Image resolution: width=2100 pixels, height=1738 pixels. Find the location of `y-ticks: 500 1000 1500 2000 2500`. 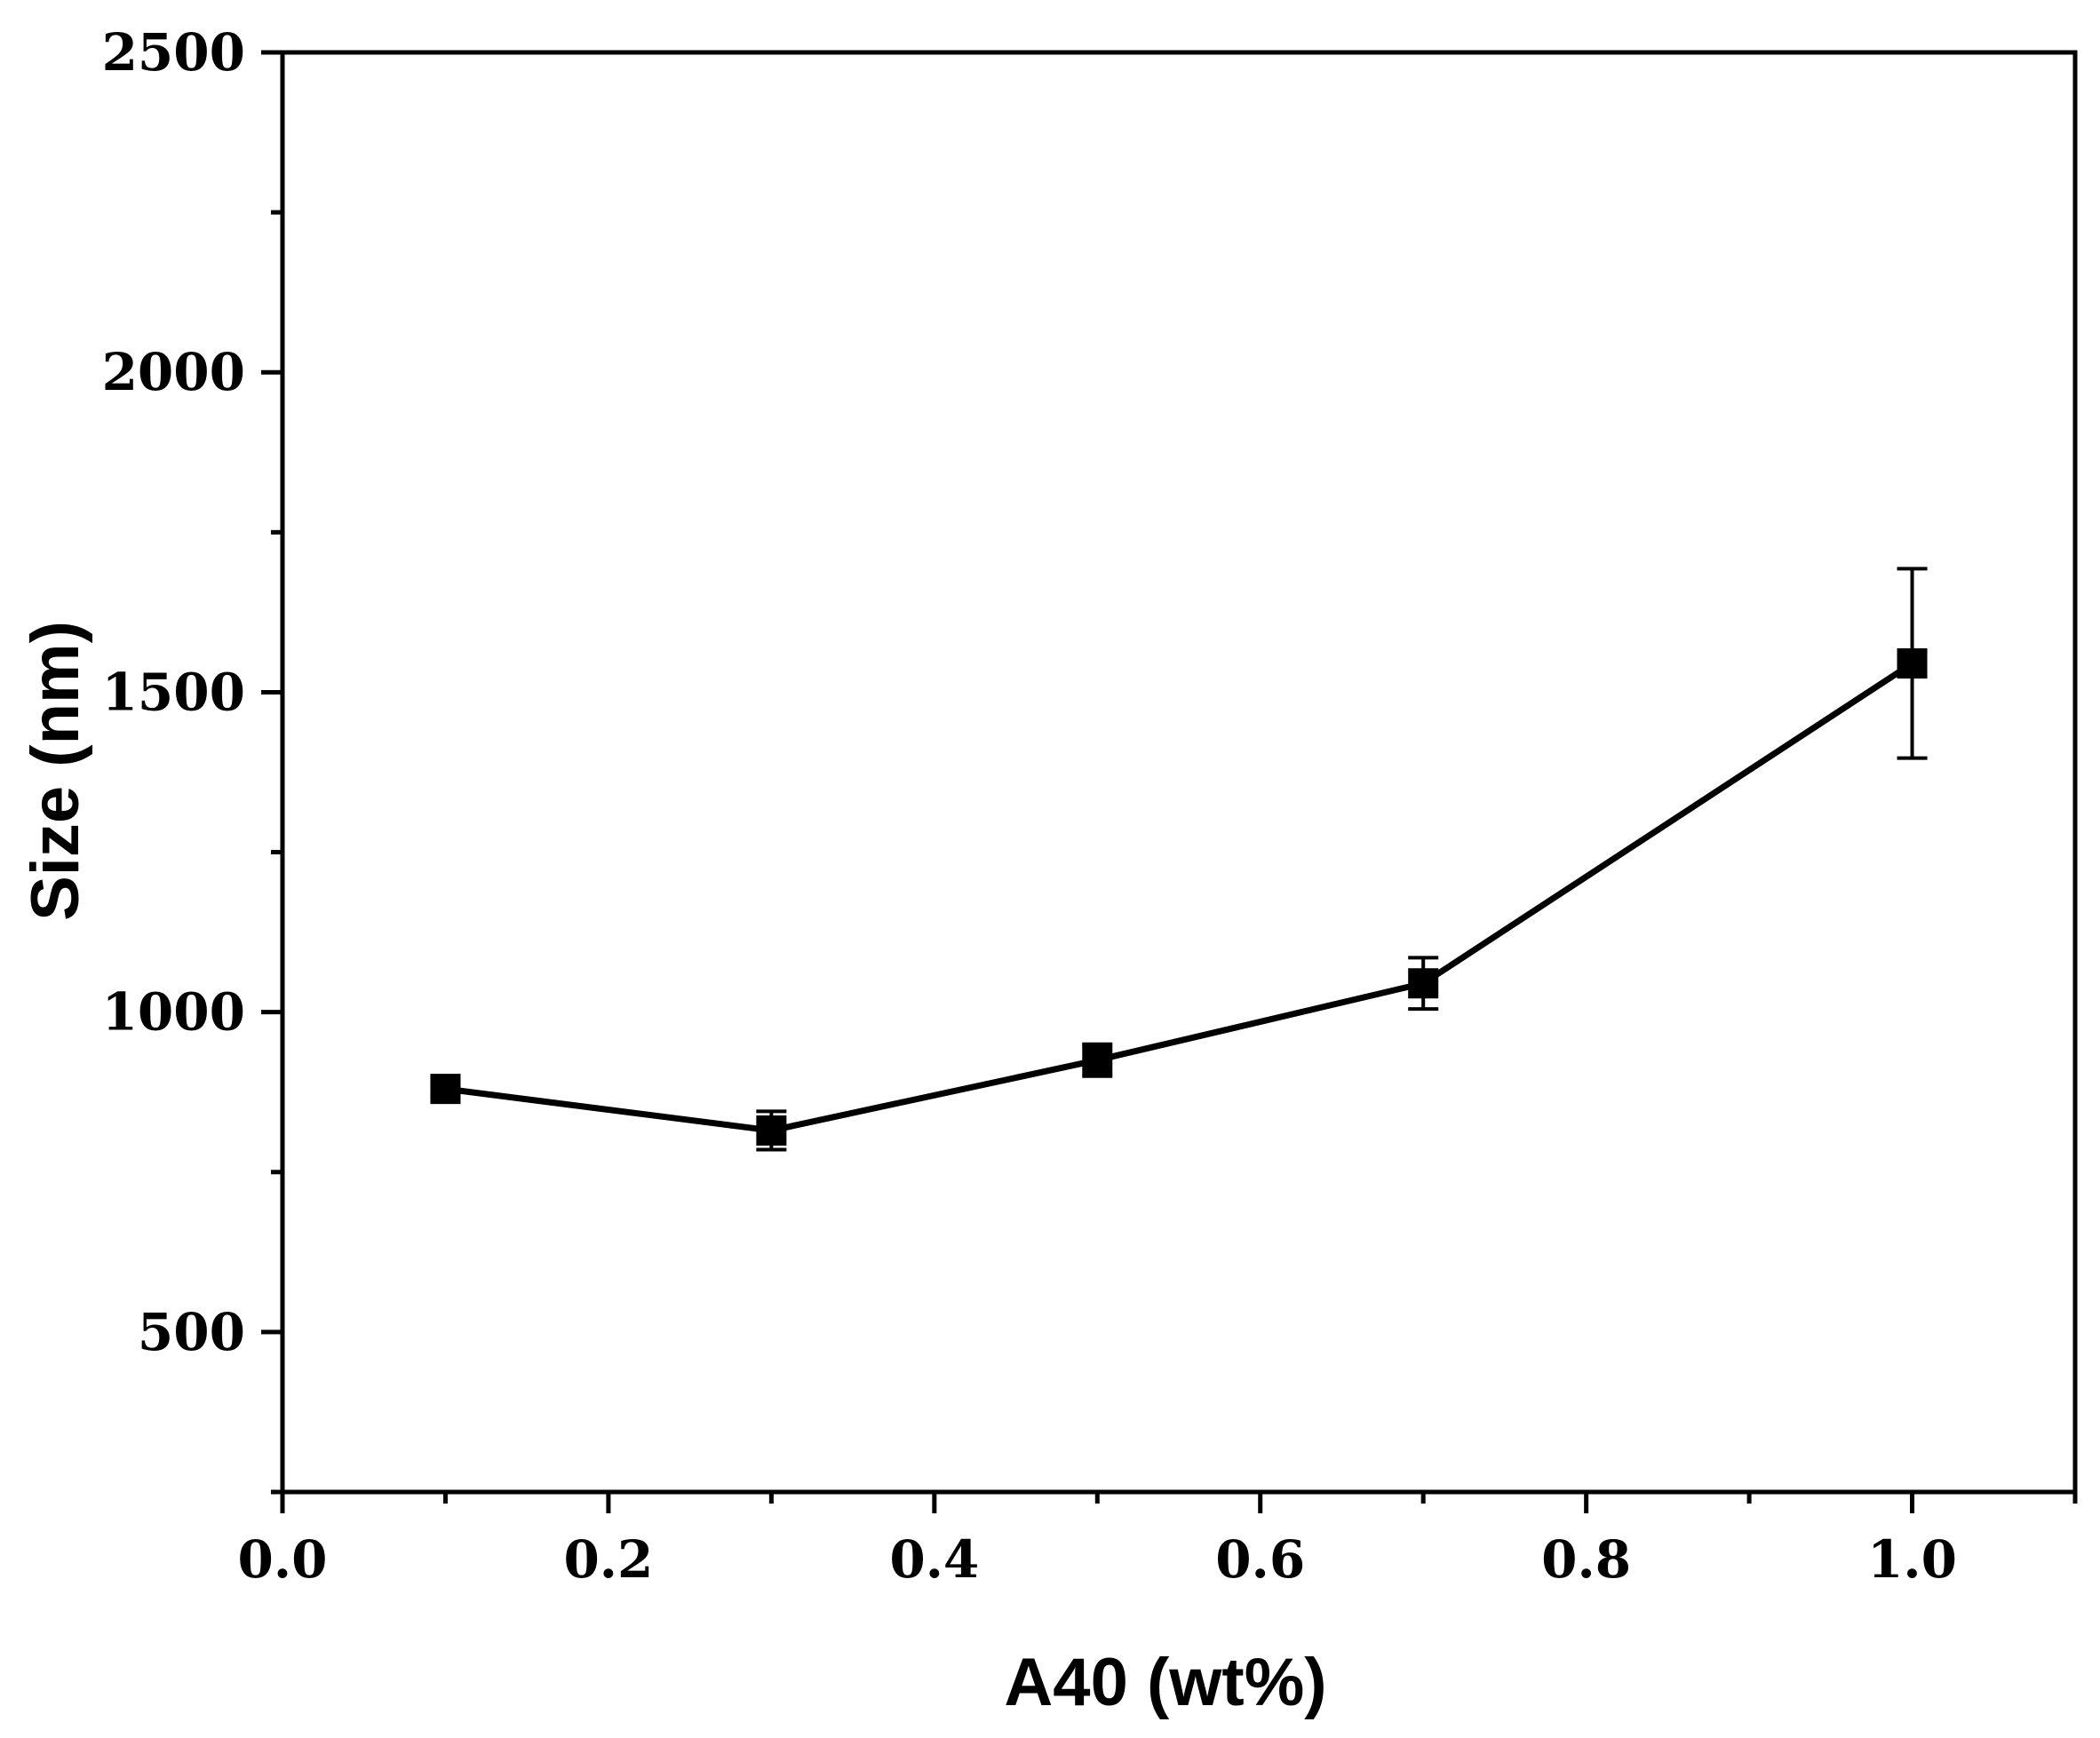

y-ticks: 500 1000 1500 2000 2500 is located at coordinates (192, 758).